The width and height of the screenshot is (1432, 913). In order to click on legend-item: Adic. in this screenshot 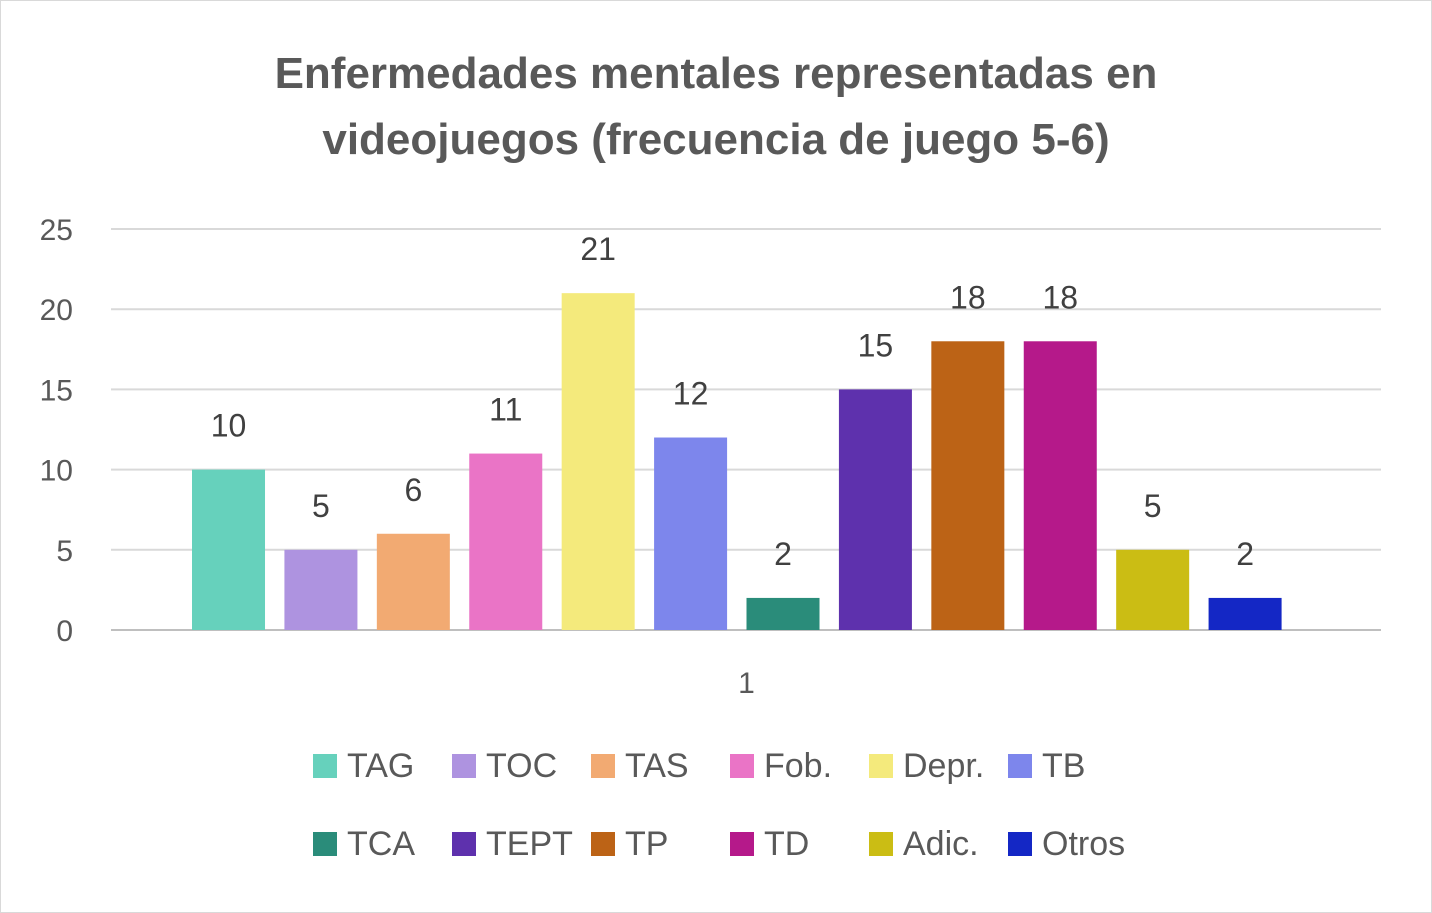, I will do `click(938, 843)`.